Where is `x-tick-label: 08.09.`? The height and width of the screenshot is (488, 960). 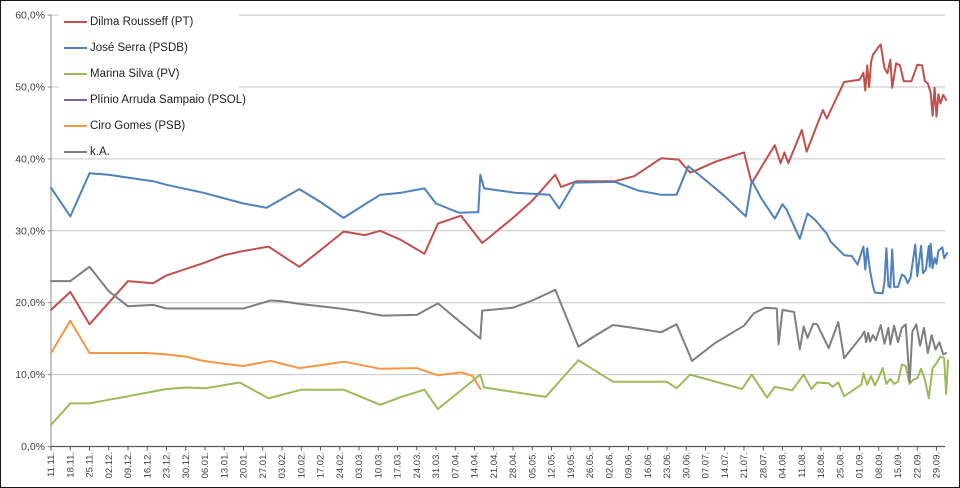 x-tick-label: 08.09. is located at coordinates (879, 465).